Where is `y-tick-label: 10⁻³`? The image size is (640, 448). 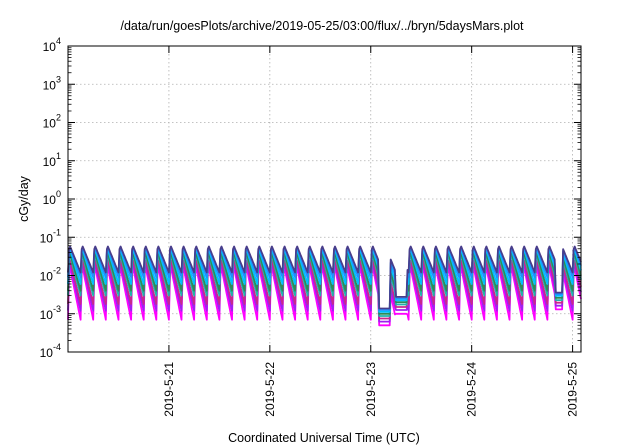
y-tick-label: 10⁻³ is located at coordinates (50, 313).